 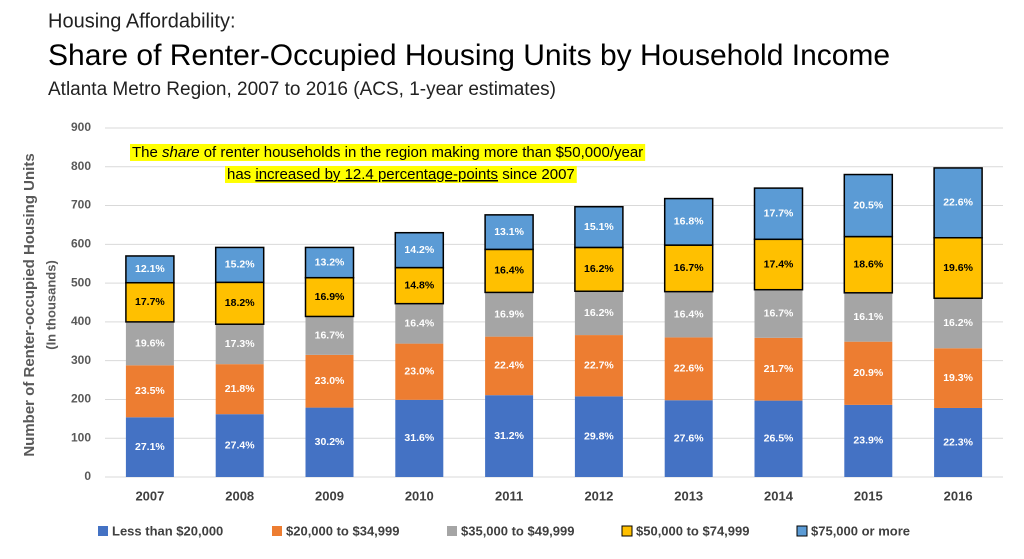 I want to click on segment-label: 17.7%, so click(x=779, y=213).